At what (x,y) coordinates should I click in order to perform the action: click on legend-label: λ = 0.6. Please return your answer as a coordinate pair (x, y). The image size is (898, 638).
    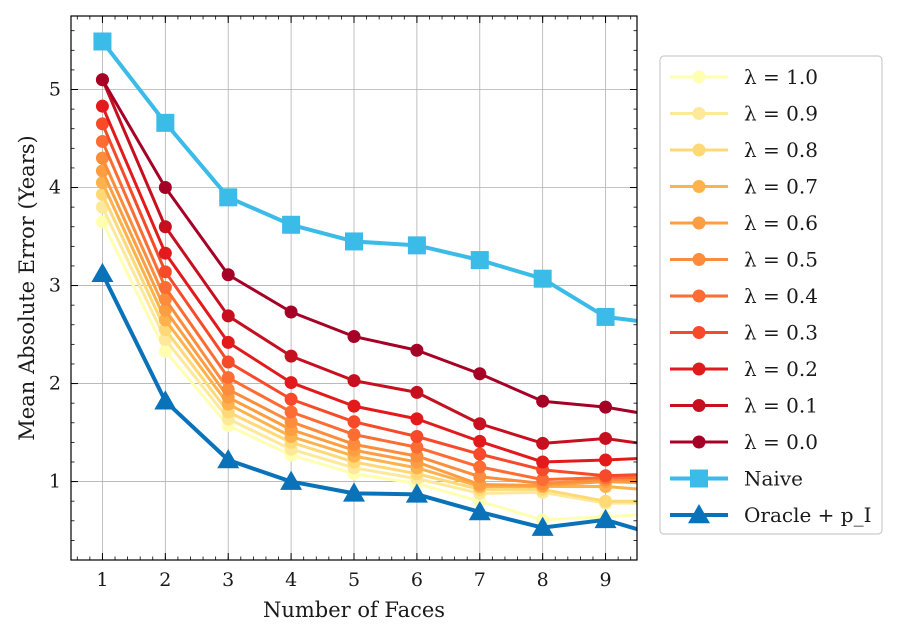
    Looking at the image, I should click on (781, 223).